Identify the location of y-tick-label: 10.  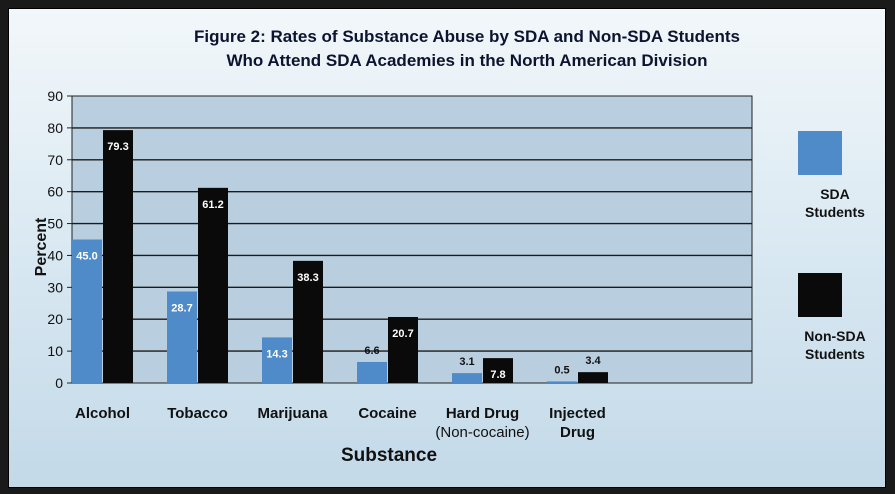
(55, 351).